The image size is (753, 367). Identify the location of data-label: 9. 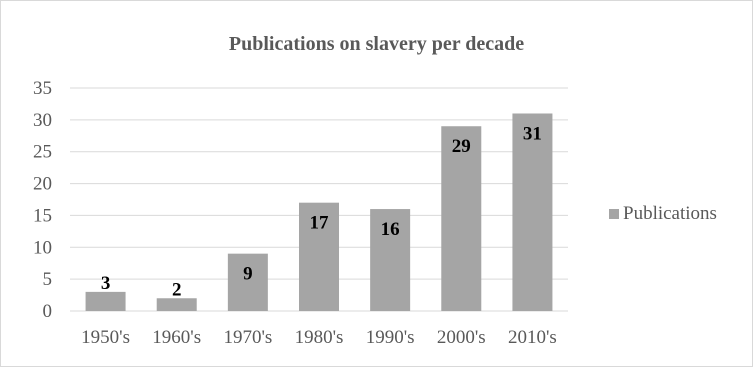
(248, 274).